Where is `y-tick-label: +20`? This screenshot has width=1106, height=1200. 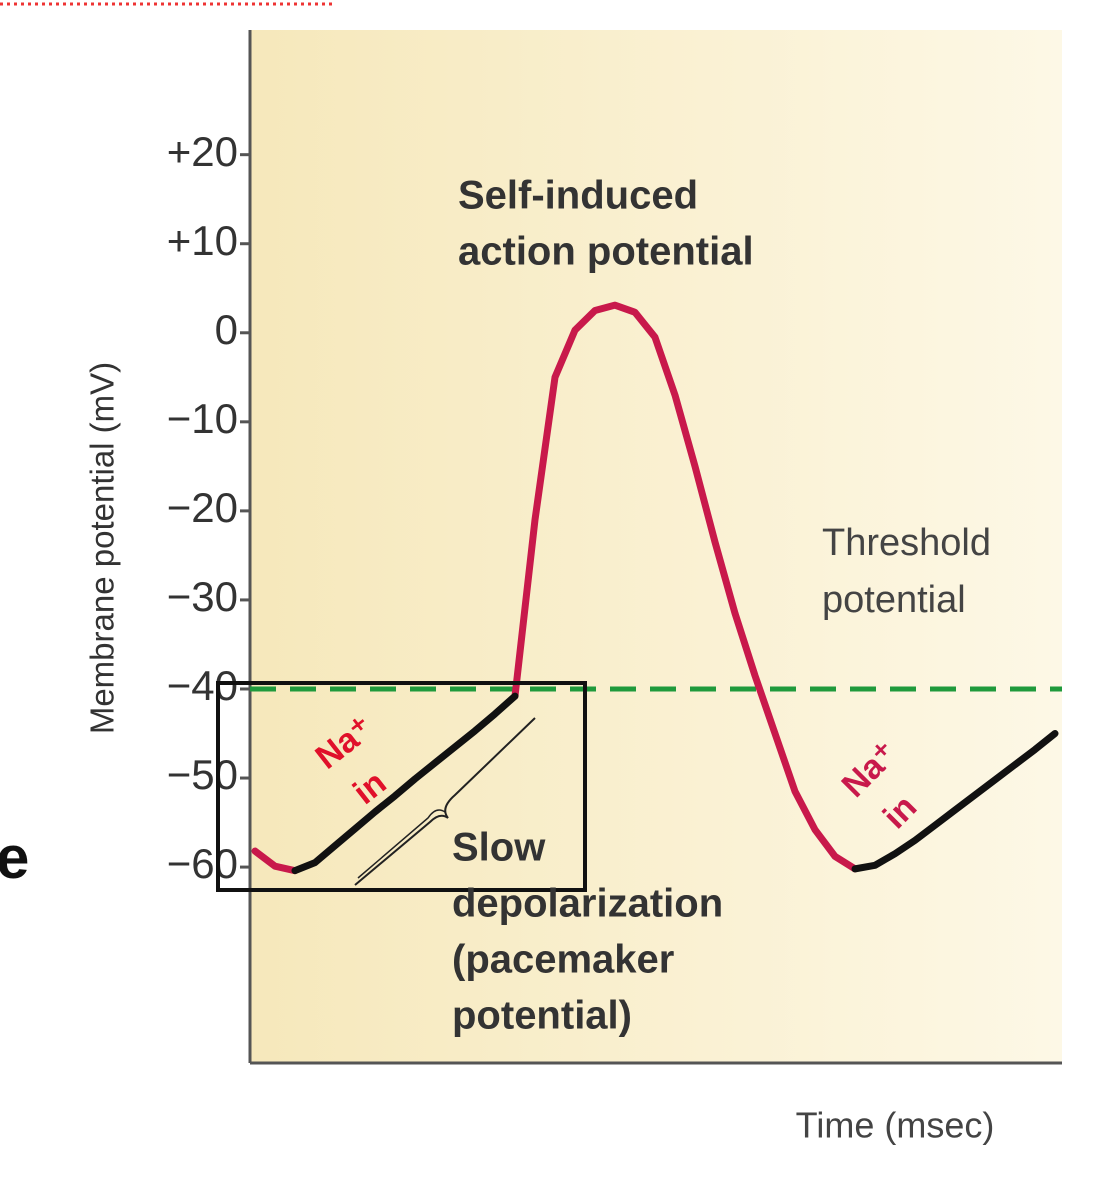
y-tick-label: +20 is located at coordinates (202, 151).